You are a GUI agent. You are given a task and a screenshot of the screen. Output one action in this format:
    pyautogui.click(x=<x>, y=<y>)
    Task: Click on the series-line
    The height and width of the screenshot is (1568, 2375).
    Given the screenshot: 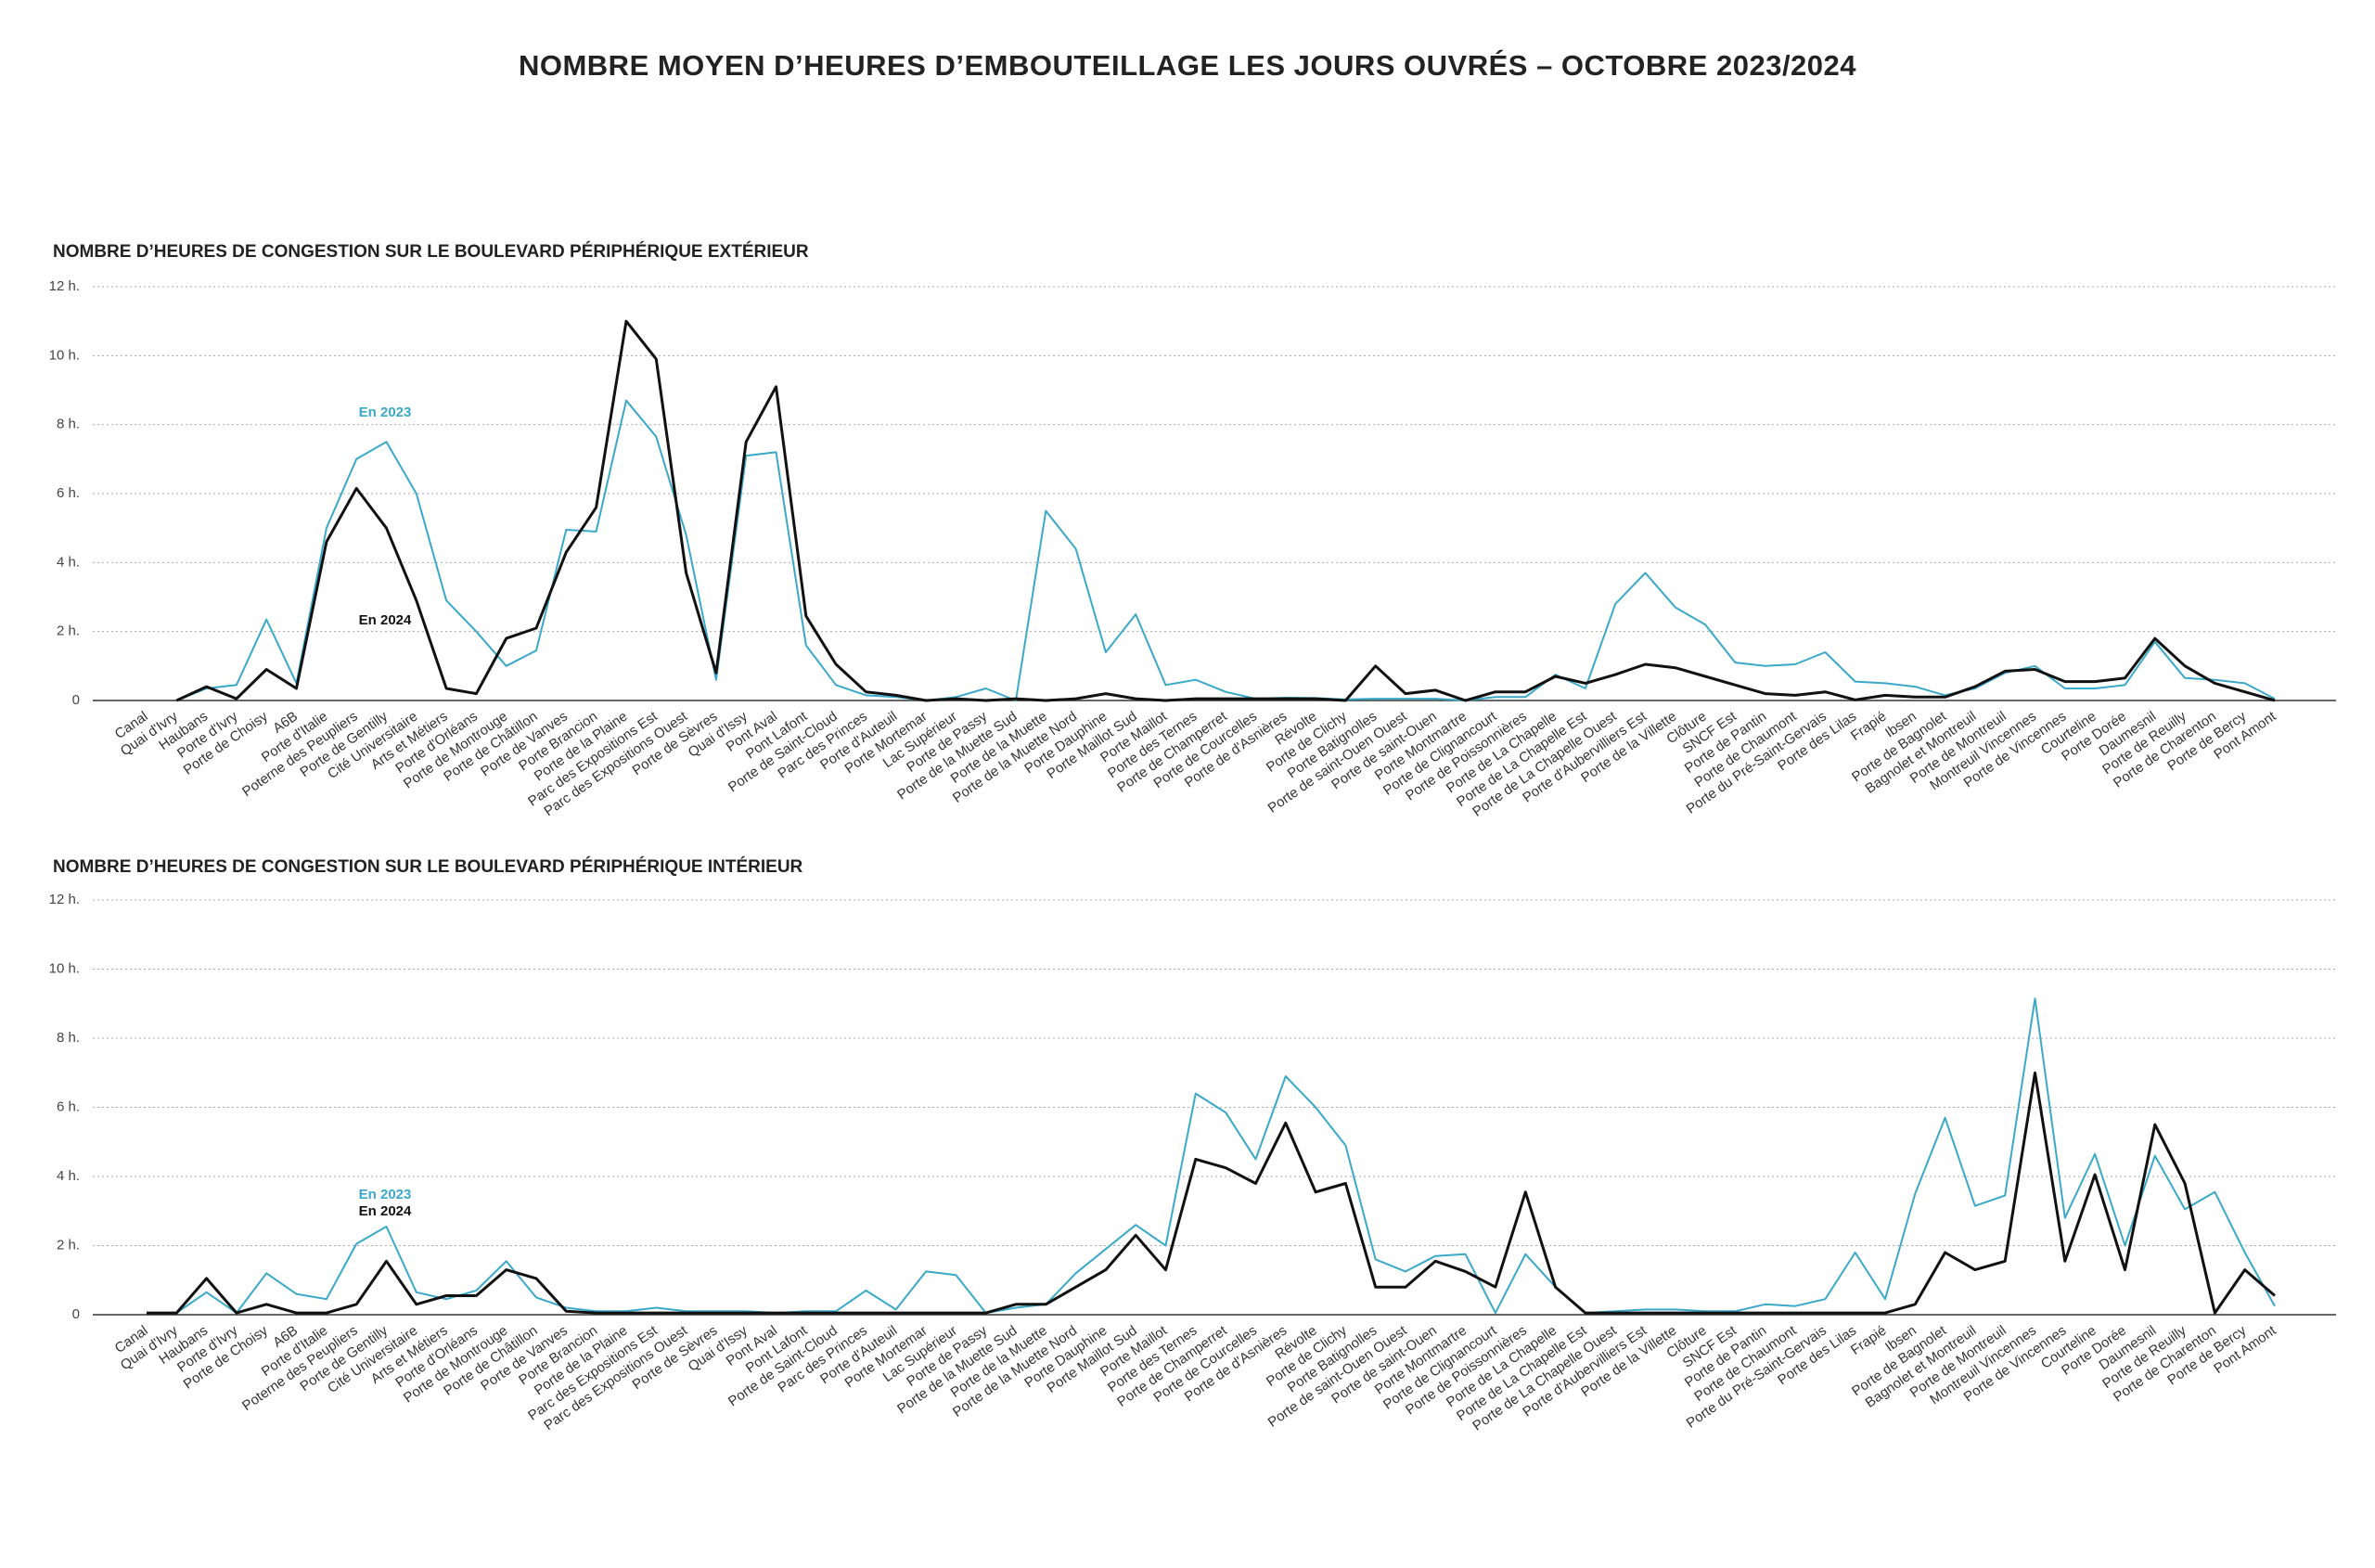 What is the action you would take?
    pyautogui.click(x=1211, y=1193)
    